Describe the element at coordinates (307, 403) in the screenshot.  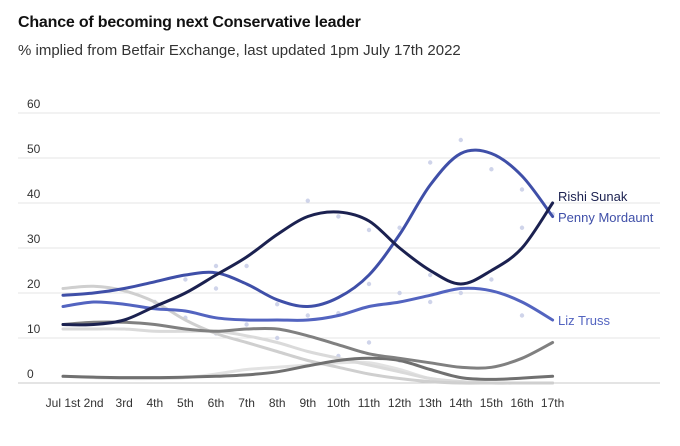
I see `x-tick-label: 9th` at that location.